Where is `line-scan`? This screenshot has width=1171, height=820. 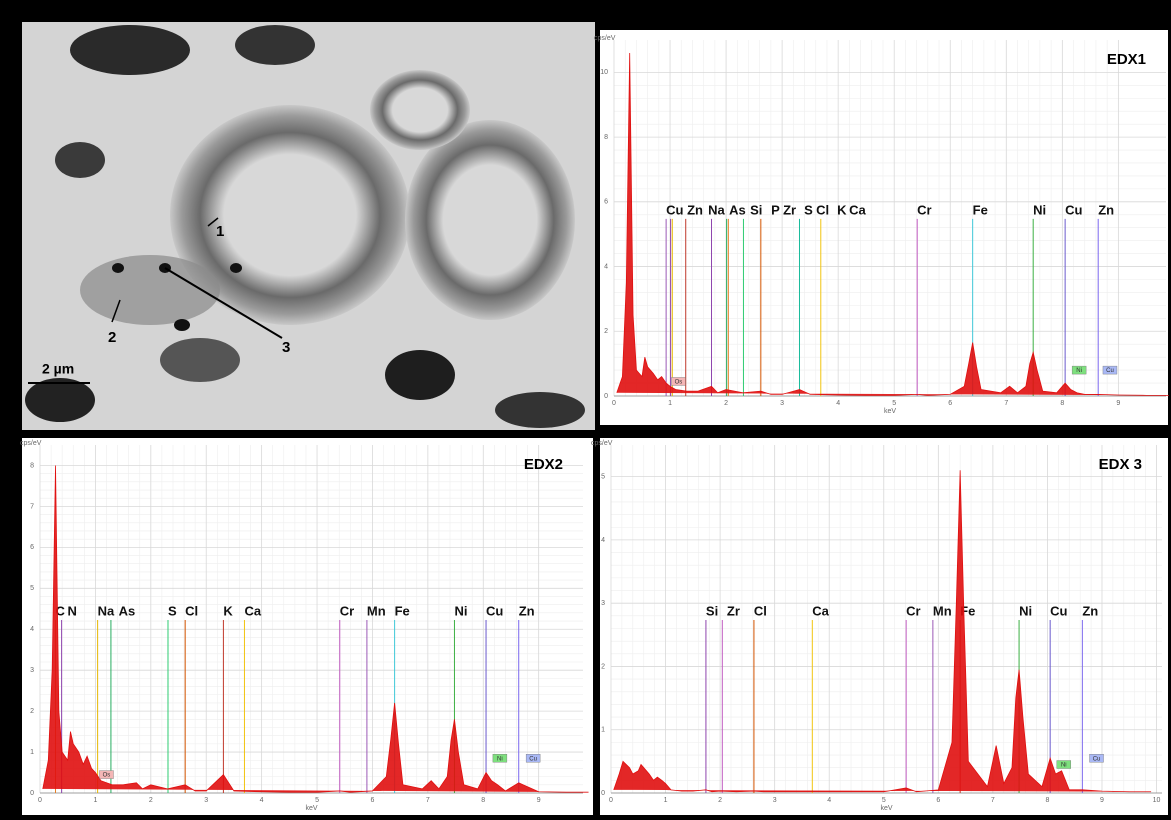 line-scan is located at coordinates (223, 303).